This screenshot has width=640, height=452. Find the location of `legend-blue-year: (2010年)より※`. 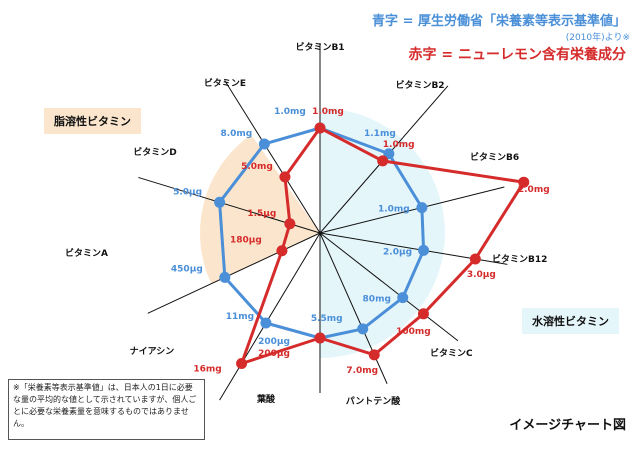

legend-blue-year: (2010年)より※ is located at coordinates (597, 38).